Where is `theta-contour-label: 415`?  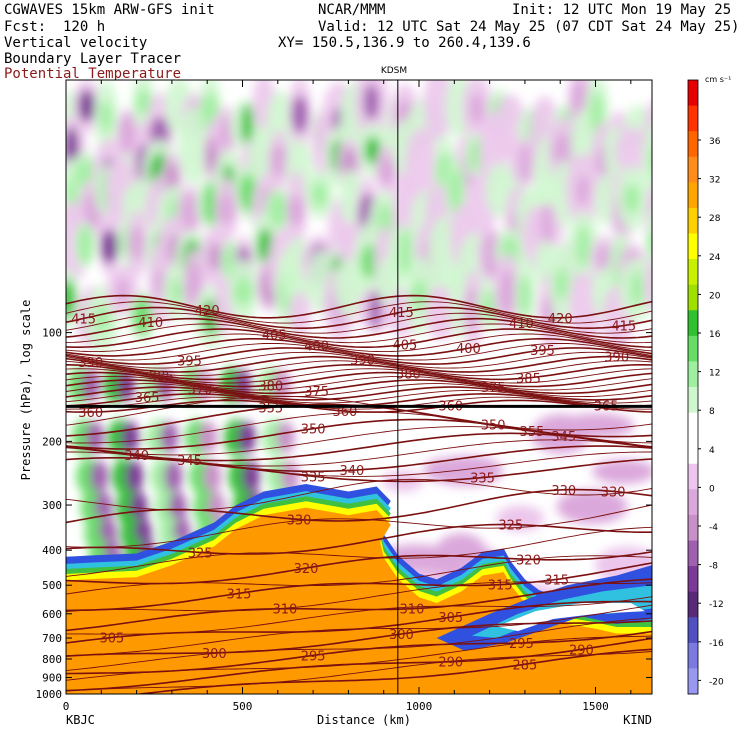
theta-contour-label: 415 is located at coordinates (623, 327).